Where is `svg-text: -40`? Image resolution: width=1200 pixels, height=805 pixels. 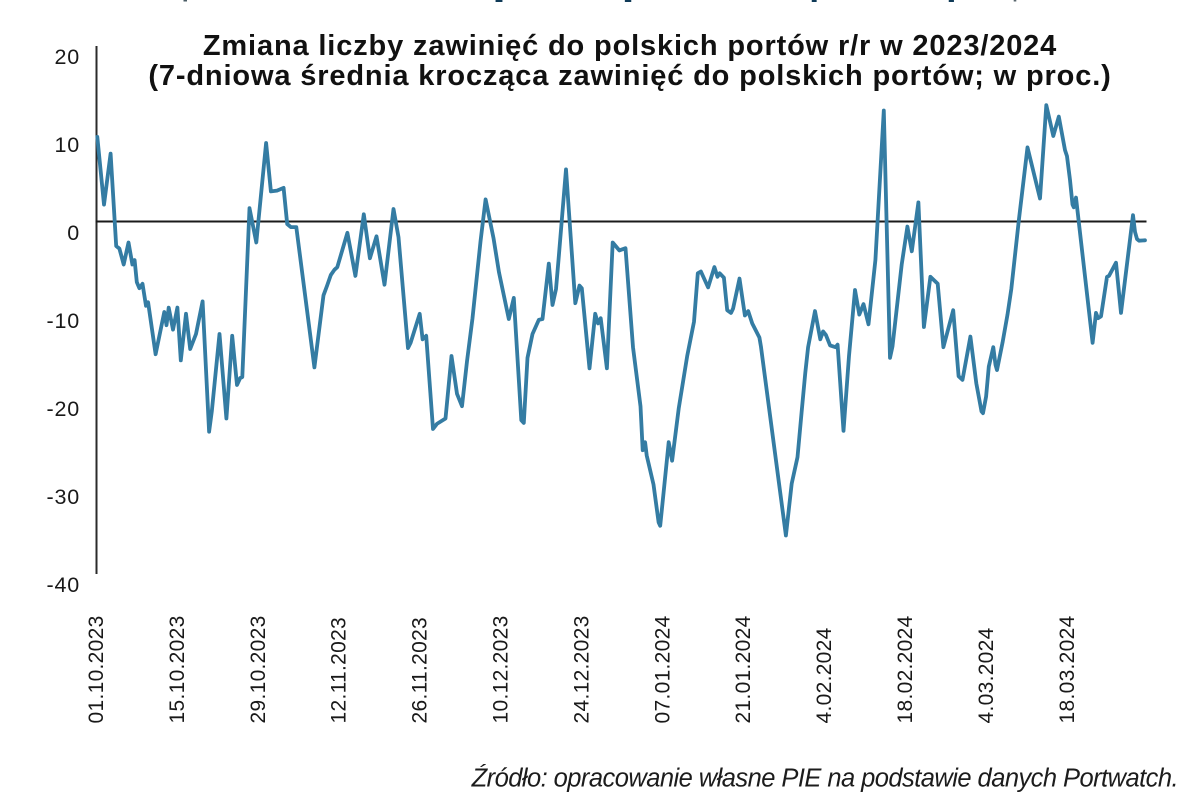
svg-text: -40 is located at coordinates (63, 585).